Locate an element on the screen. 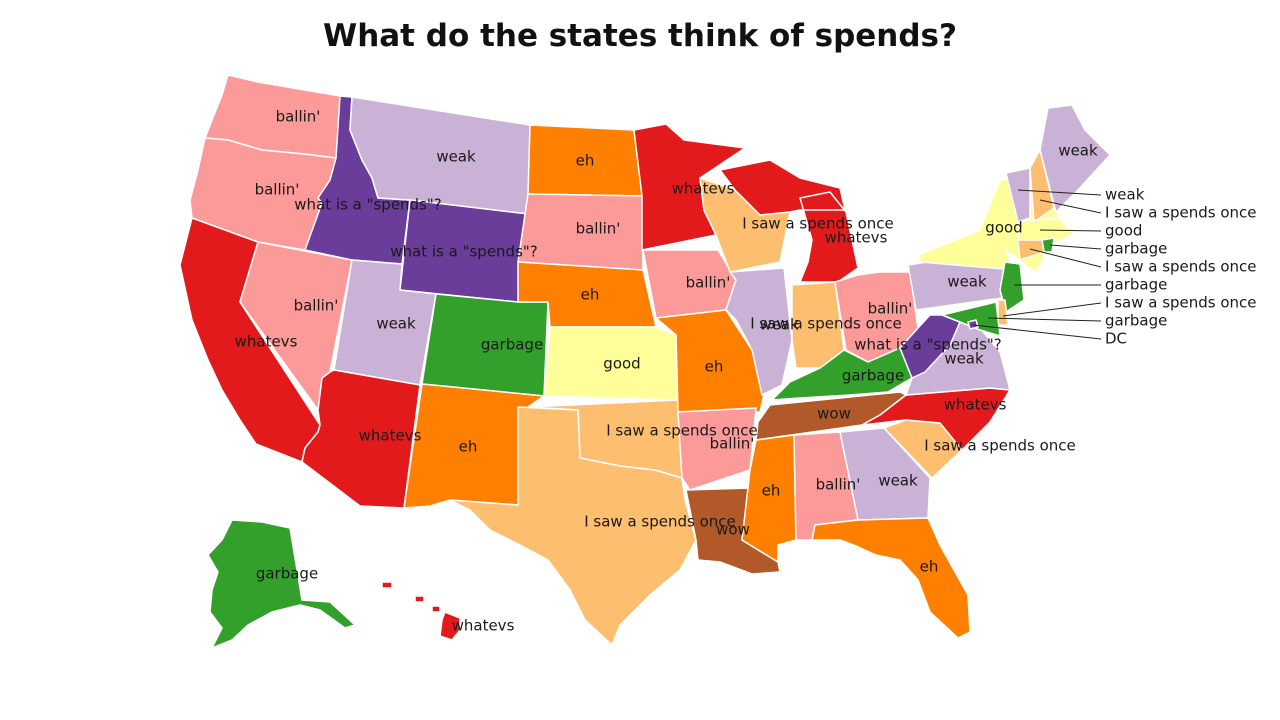 Image resolution: width=1280 pixels, height=720 pixels. state-il is located at coordinates (759, 331).